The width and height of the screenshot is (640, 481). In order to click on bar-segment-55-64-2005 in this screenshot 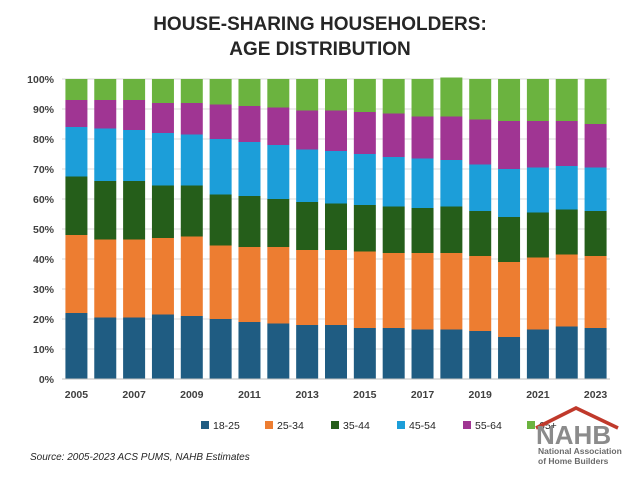, I will do `click(76, 113)`.